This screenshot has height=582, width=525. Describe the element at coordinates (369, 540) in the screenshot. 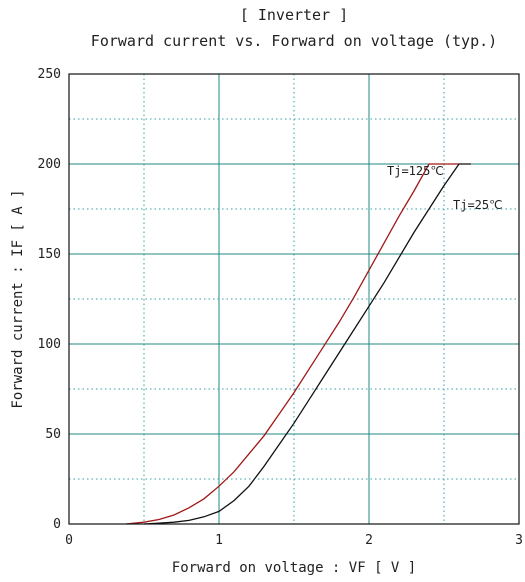

I see `x-tick-label: 2` at that location.